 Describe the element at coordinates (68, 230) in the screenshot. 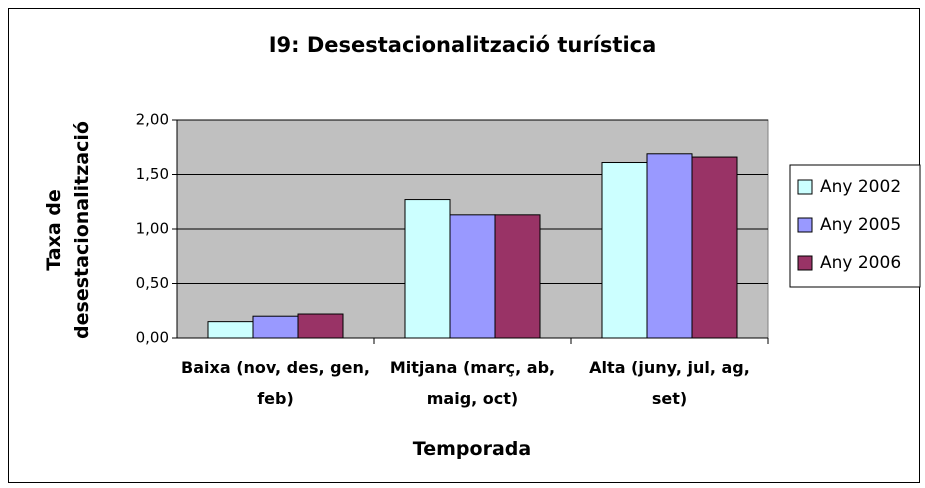

I see `y-axis-title: Taxa de desestacionalització` at that location.